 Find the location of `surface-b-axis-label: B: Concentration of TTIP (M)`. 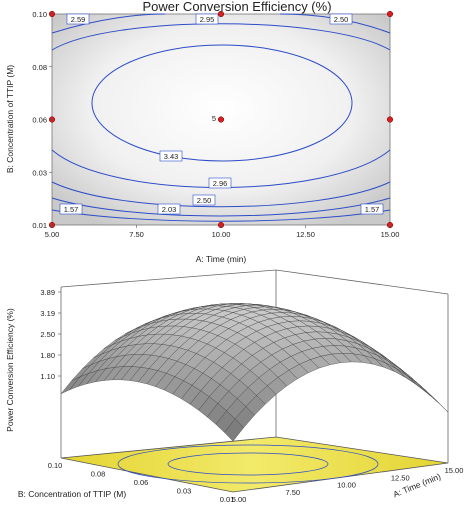

surface-b-axis-label: B: Concentration of TTIP (M) is located at coordinates (72, 494).